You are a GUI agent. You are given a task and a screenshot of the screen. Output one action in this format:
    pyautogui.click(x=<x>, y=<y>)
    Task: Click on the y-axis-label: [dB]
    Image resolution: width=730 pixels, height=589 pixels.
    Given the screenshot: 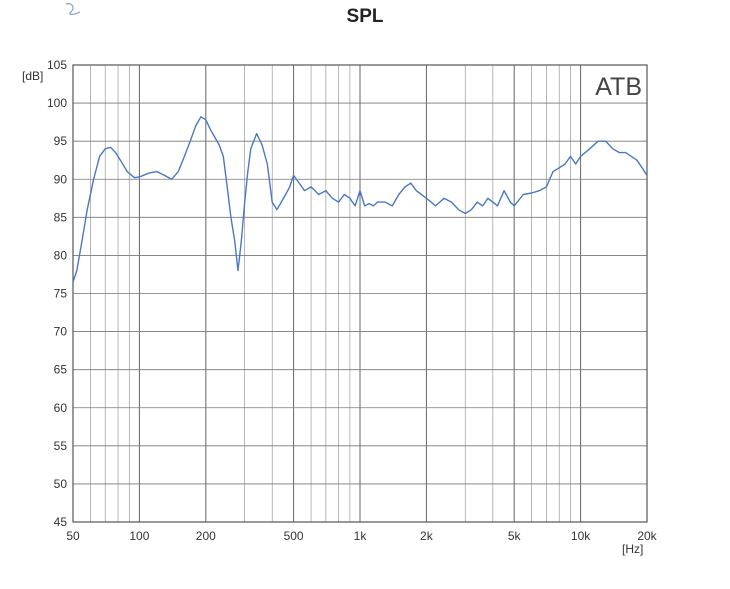 What is the action you would take?
    pyautogui.click(x=32, y=76)
    